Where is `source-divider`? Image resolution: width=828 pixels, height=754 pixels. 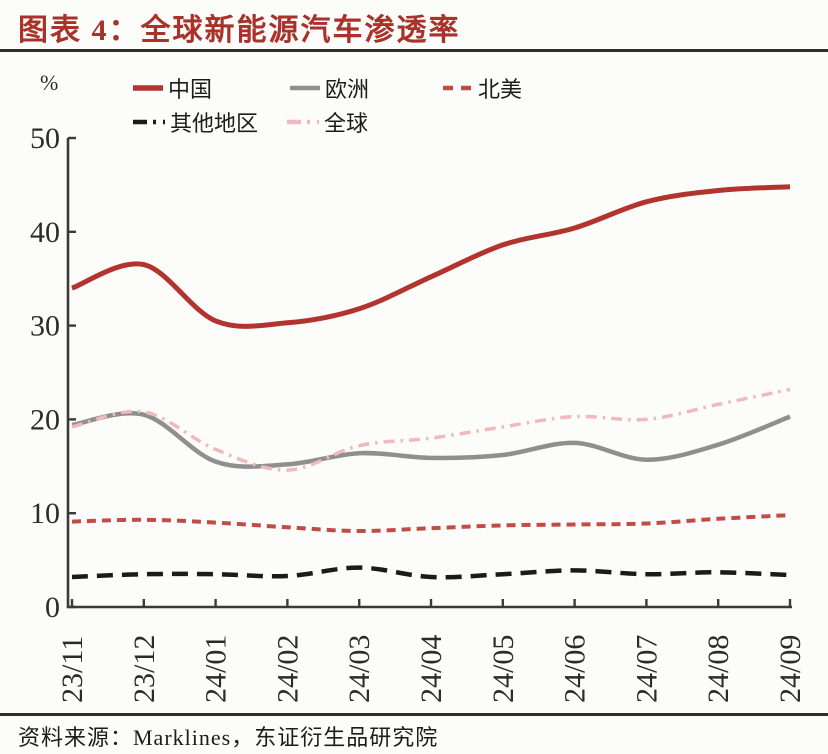
source-divider is located at coordinates (414, 714).